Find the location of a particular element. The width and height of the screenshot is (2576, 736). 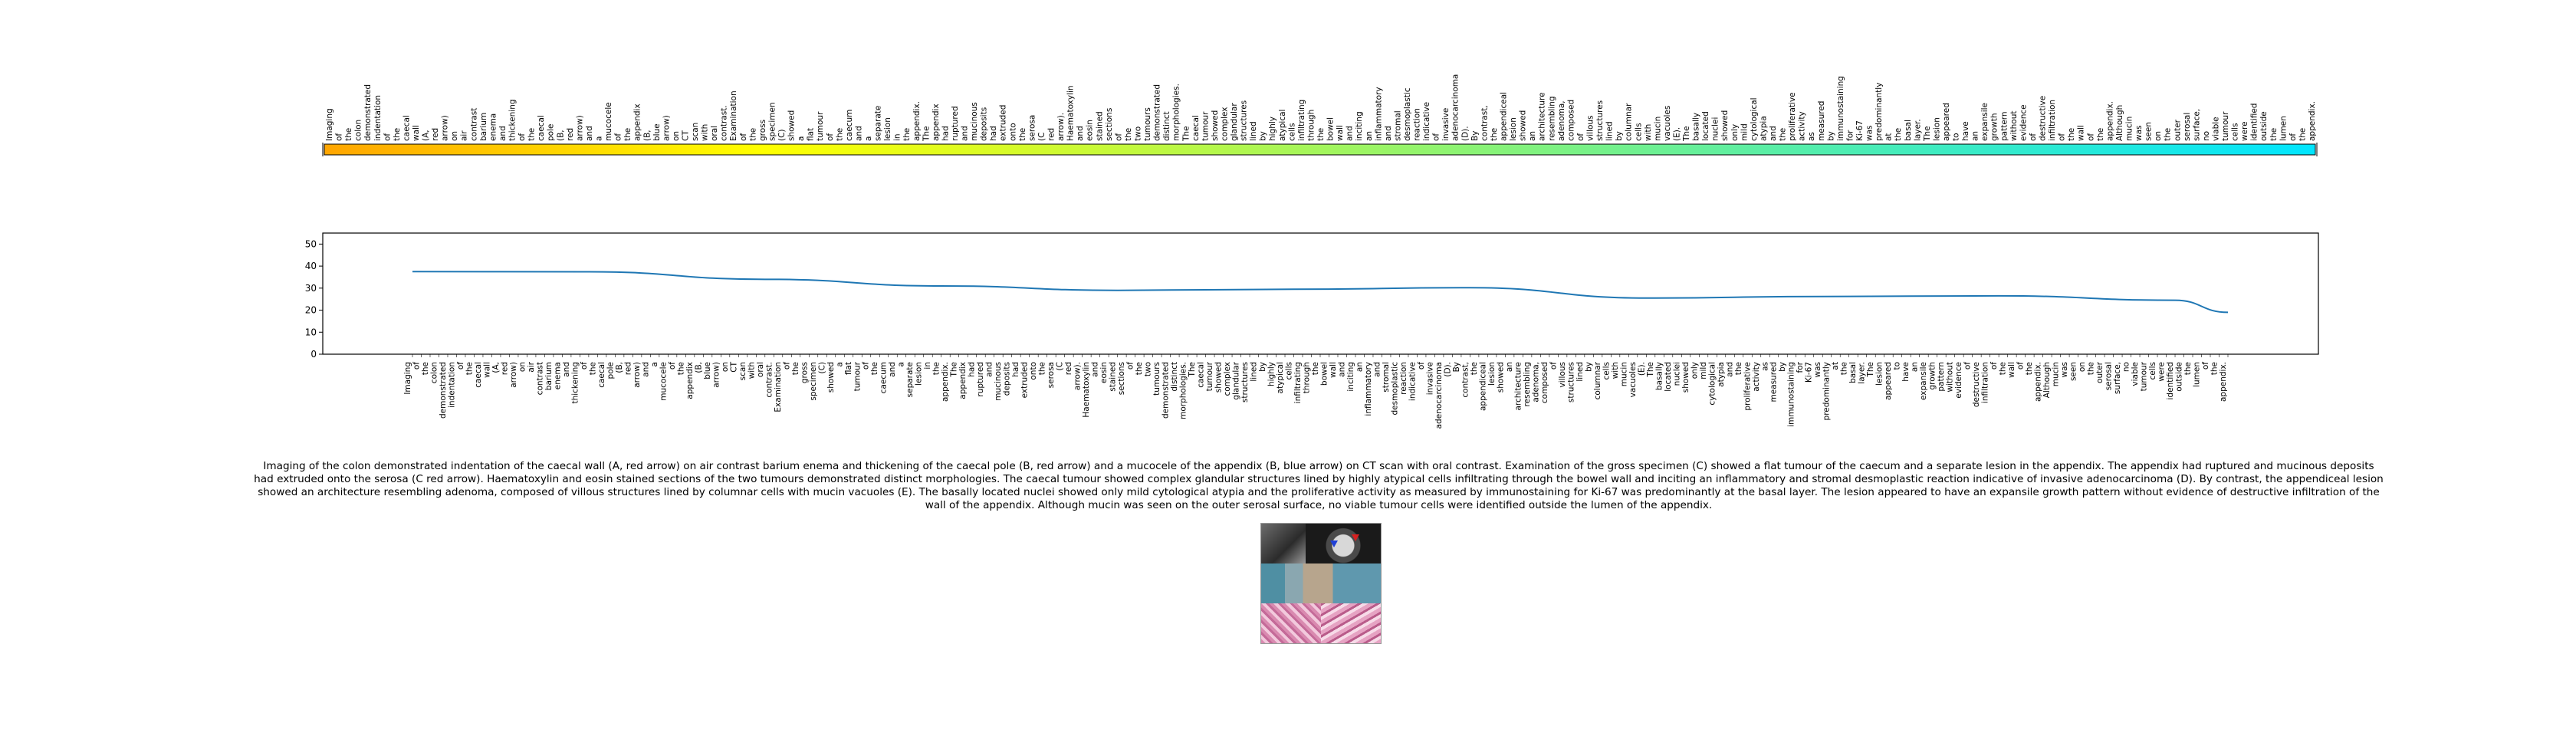

x-tick-label: complex is located at coordinates (1228, 379).